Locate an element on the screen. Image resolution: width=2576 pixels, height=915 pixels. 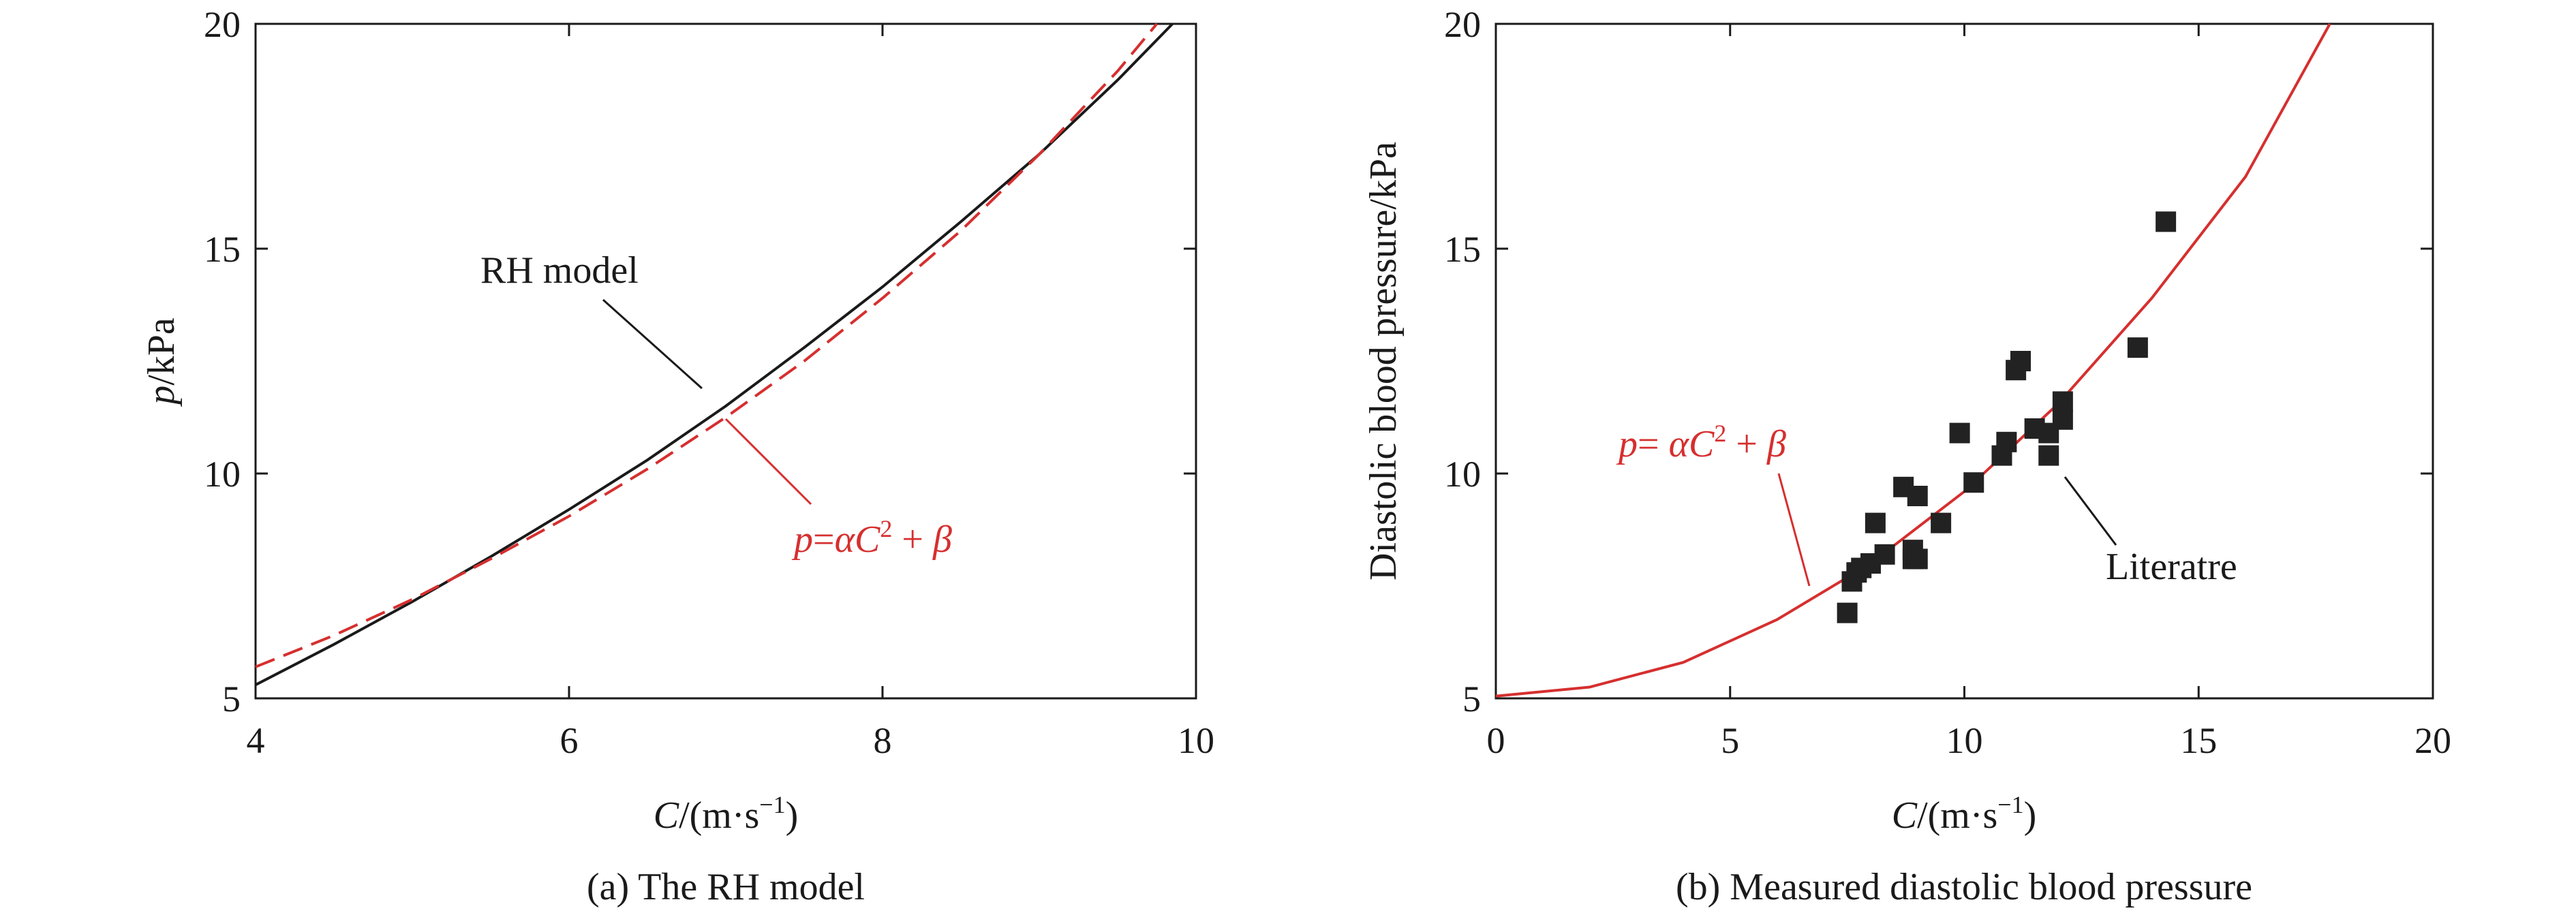
panel-b-annotation-literature: Literatre is located at coordinates (2171, 567).